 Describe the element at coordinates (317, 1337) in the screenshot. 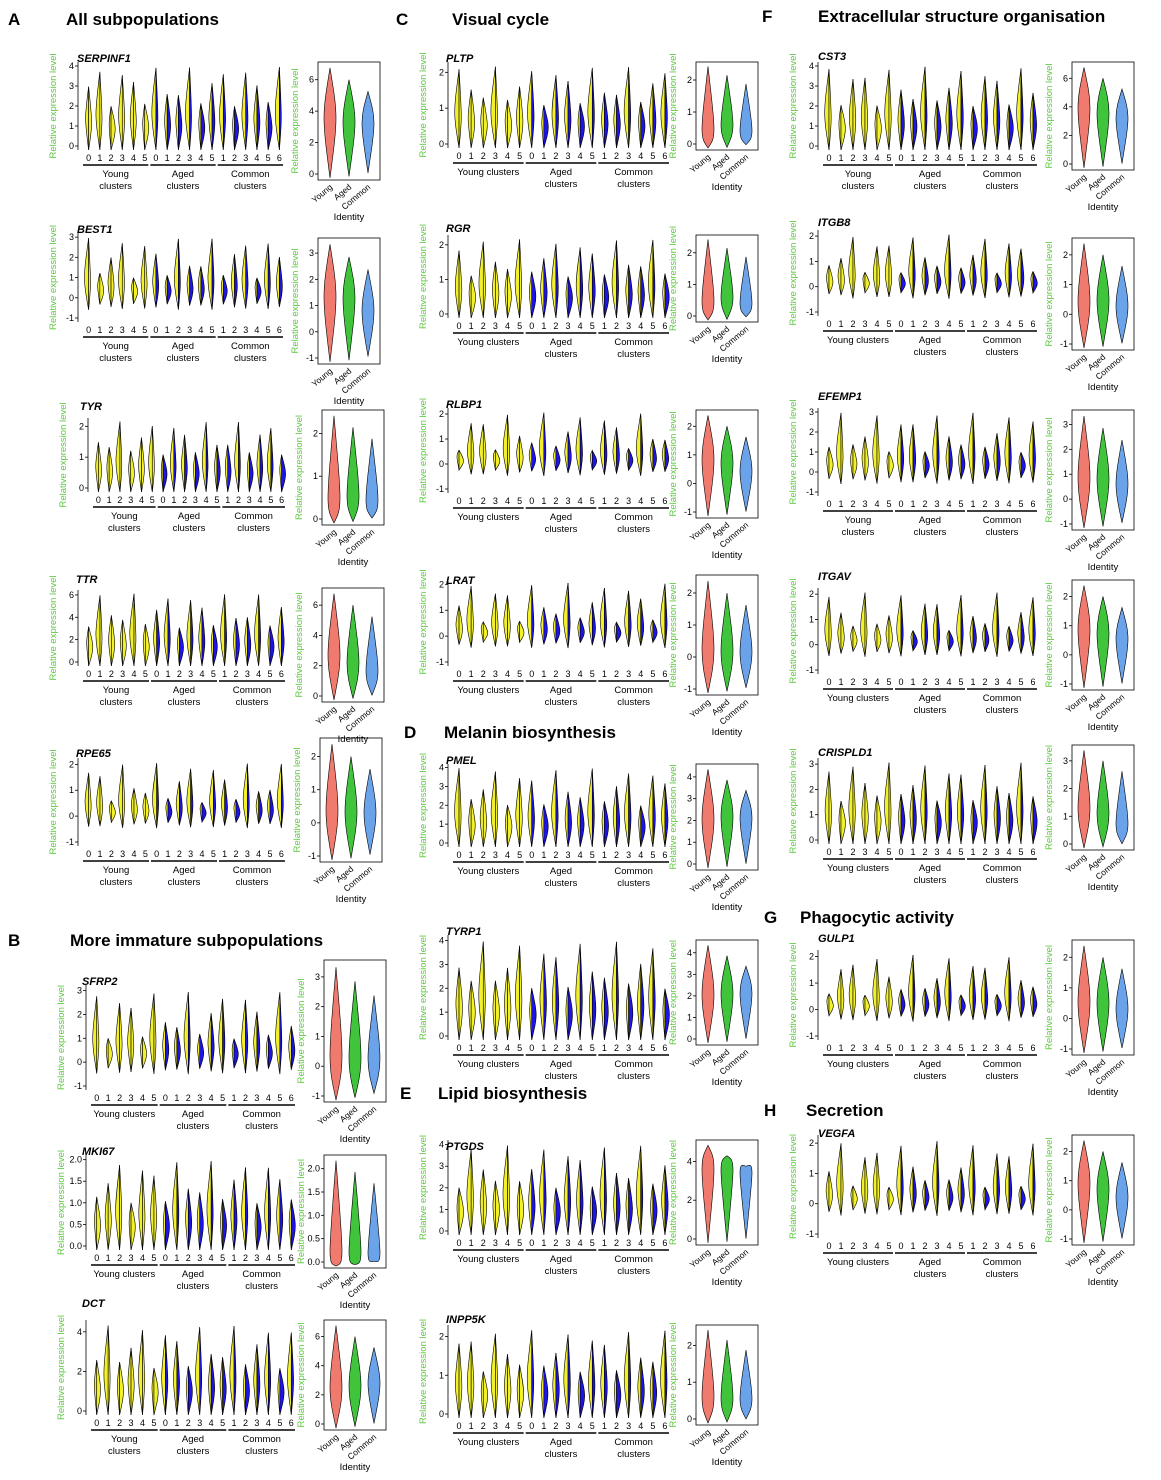

I see `y-tick-label: 6` at that location.